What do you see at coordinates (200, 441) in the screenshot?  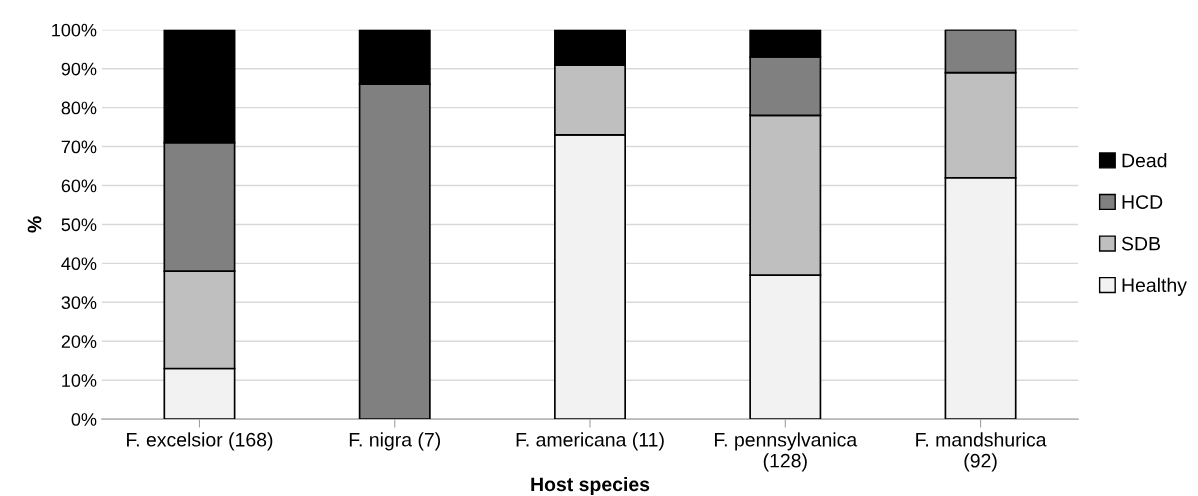 I see `x-tick-label: F. excelsior (168)` at bounding box center [200, 441].